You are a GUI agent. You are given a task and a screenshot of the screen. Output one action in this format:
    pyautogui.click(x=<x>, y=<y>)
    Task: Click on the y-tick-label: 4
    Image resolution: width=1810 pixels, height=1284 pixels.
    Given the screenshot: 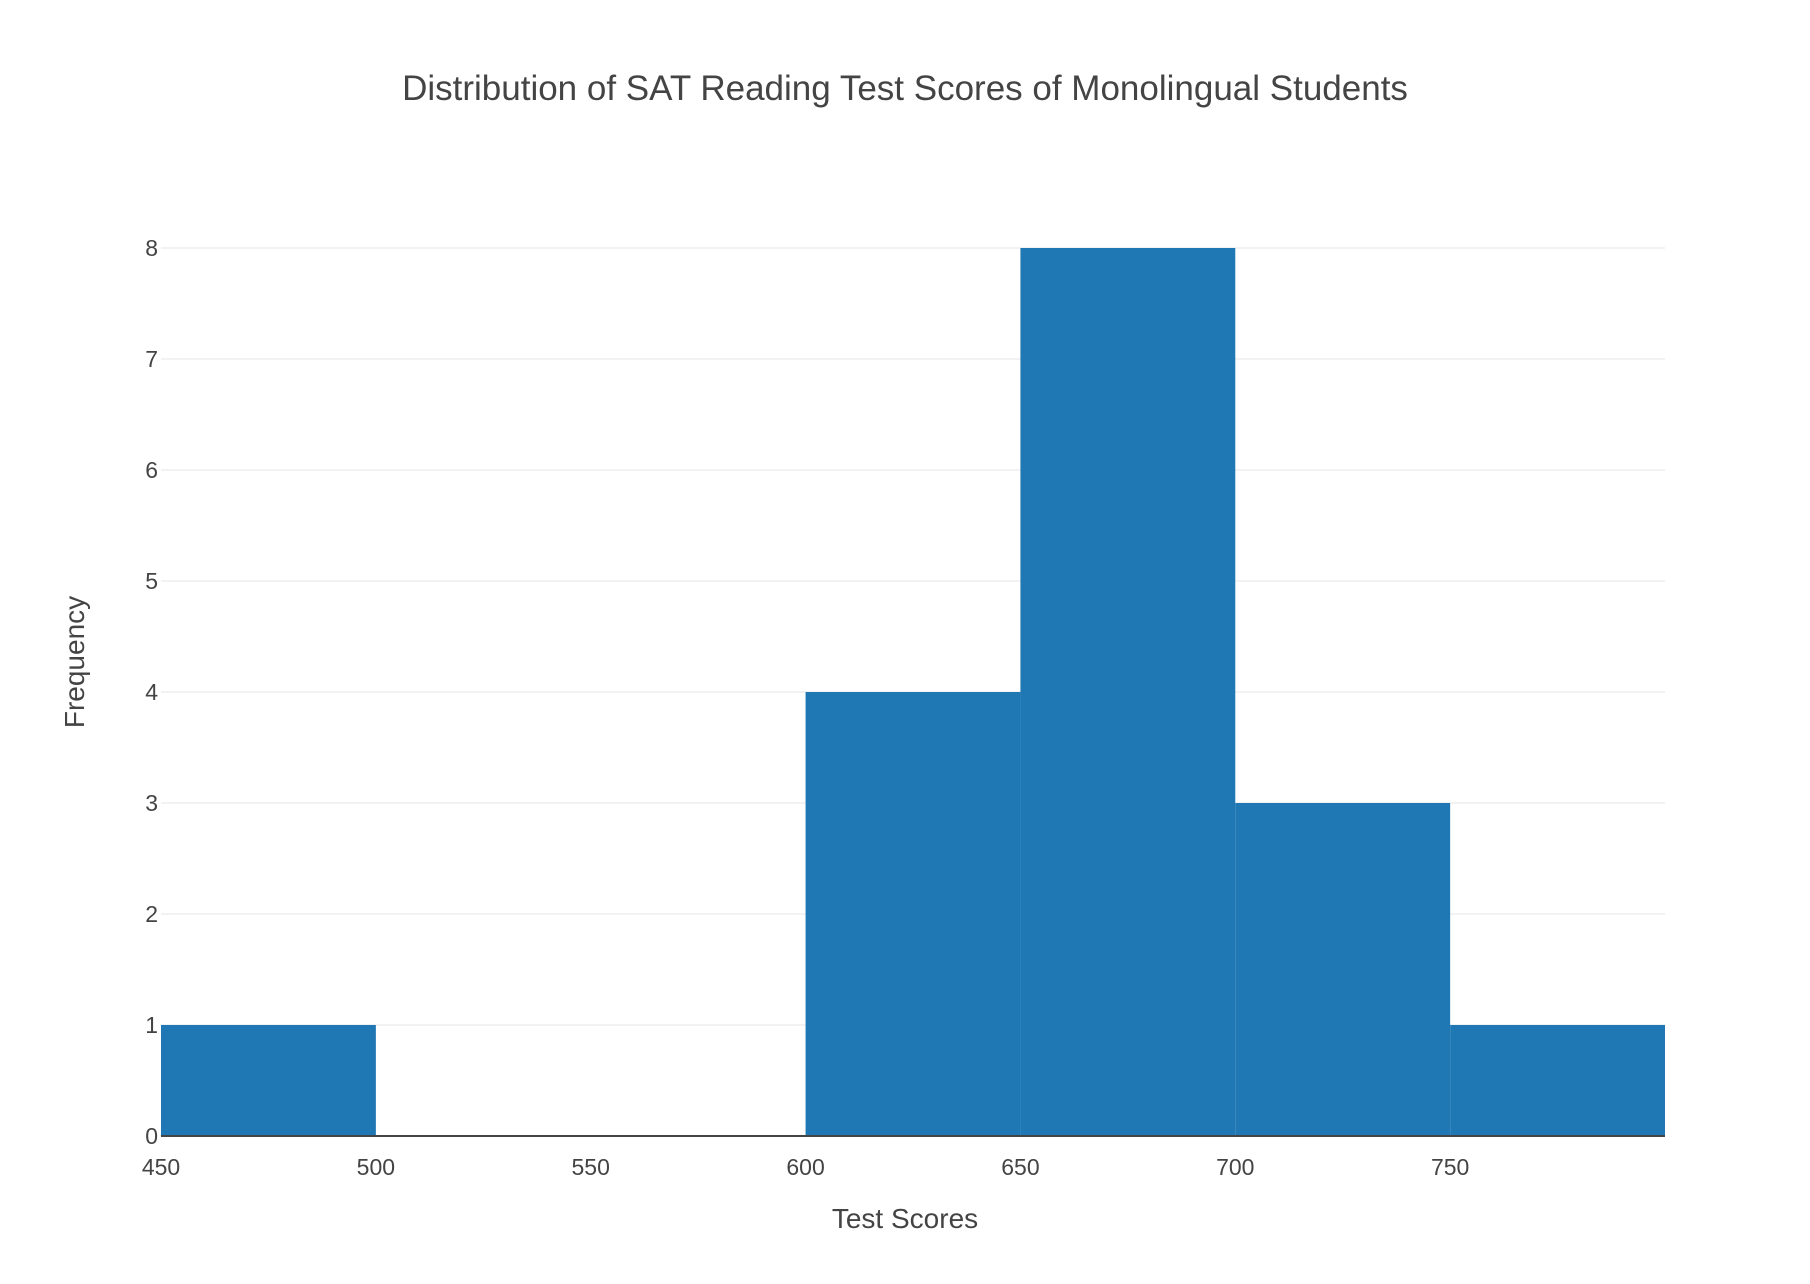 What is the action you would take?
    pyautogui.click(x=151, y=692)
    